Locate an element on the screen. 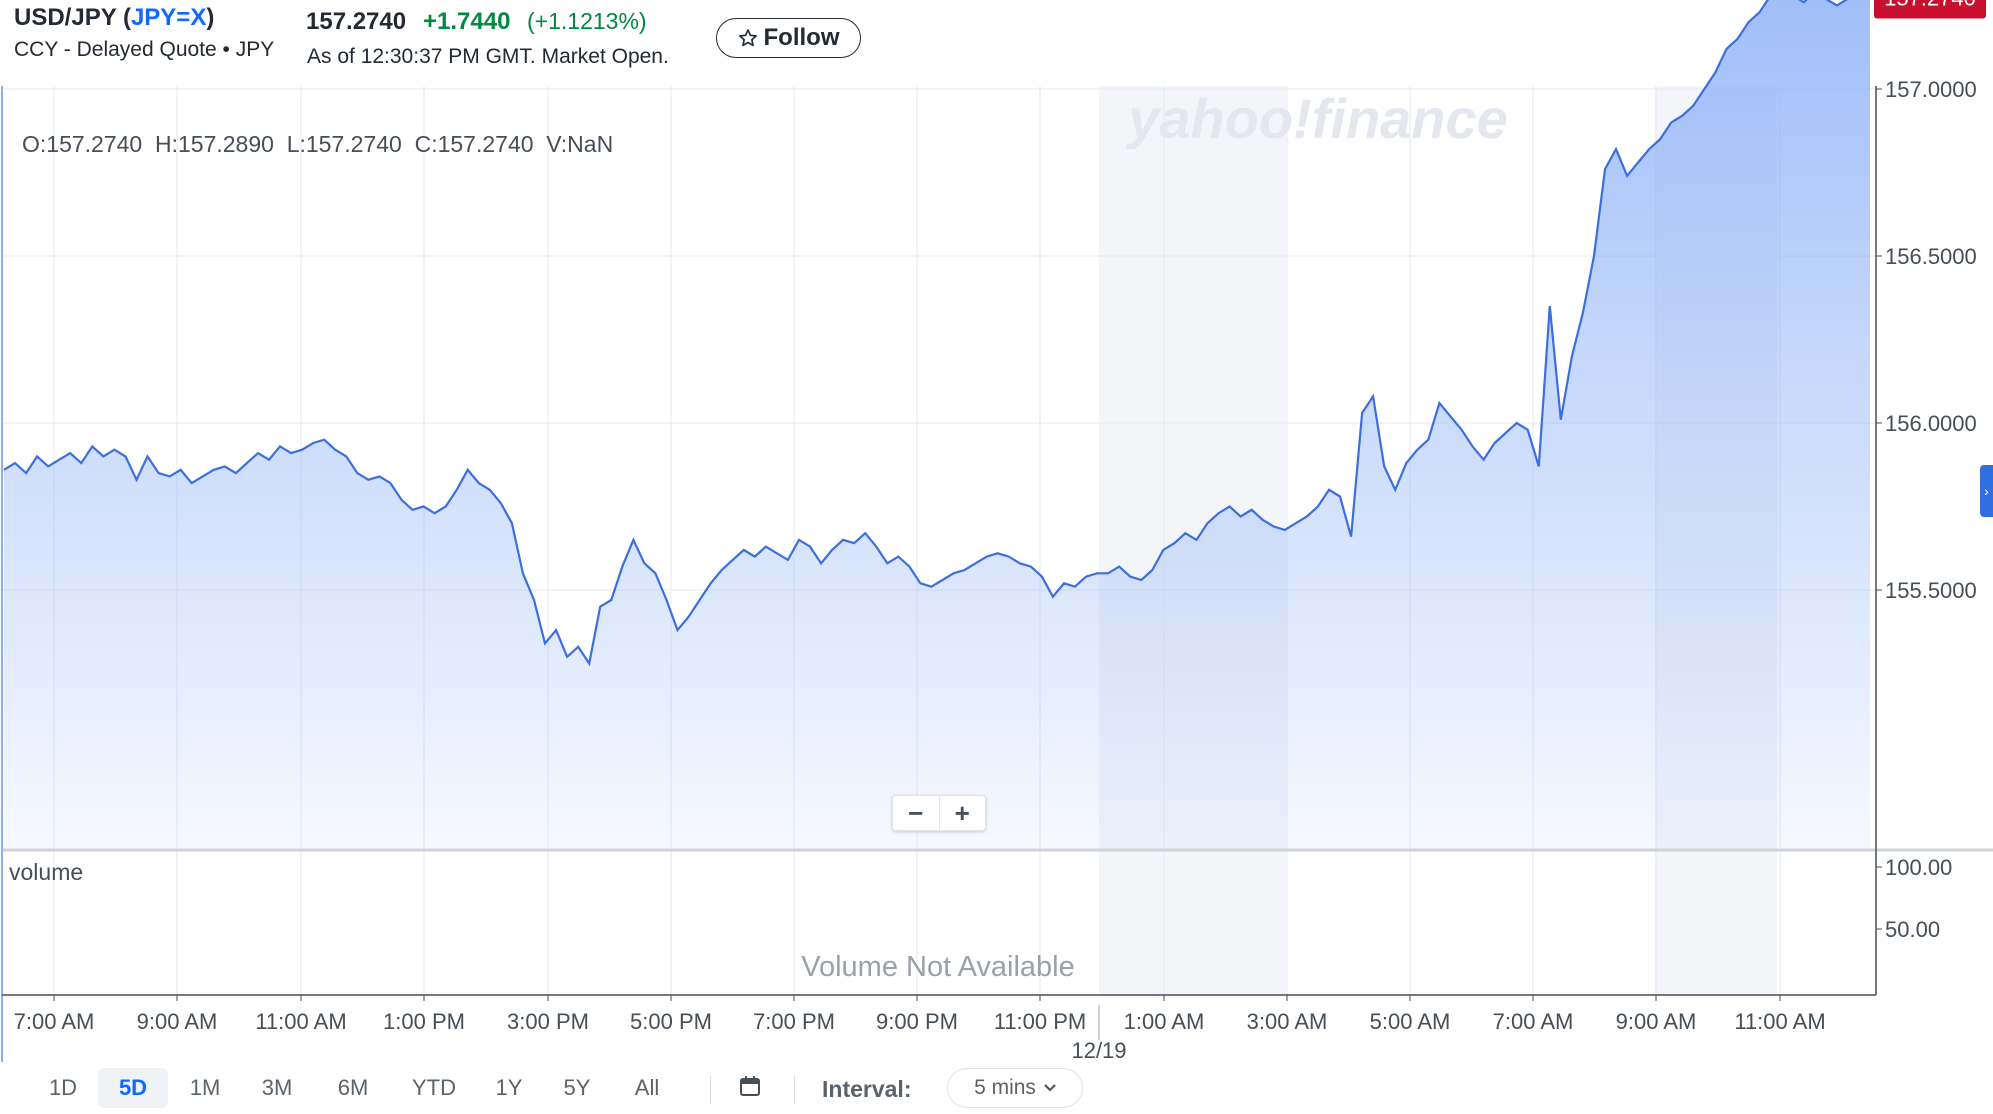 The height and width of the screenshot is (1114, 1993). zoom-out-button: − is located at coordinates (916, 813).